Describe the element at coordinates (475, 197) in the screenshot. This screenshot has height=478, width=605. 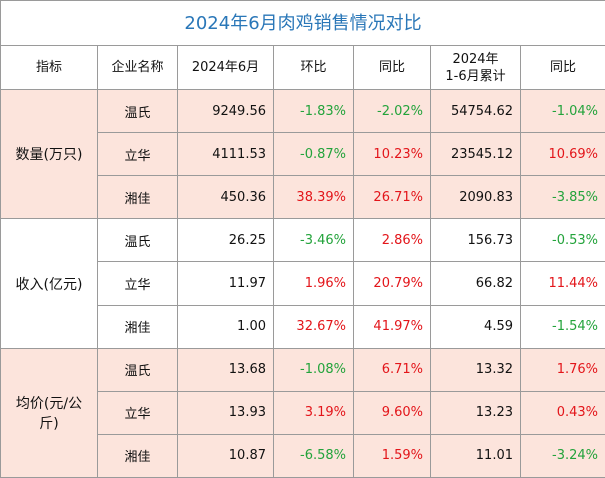
I see `value-cell: 2090.83` at that location.